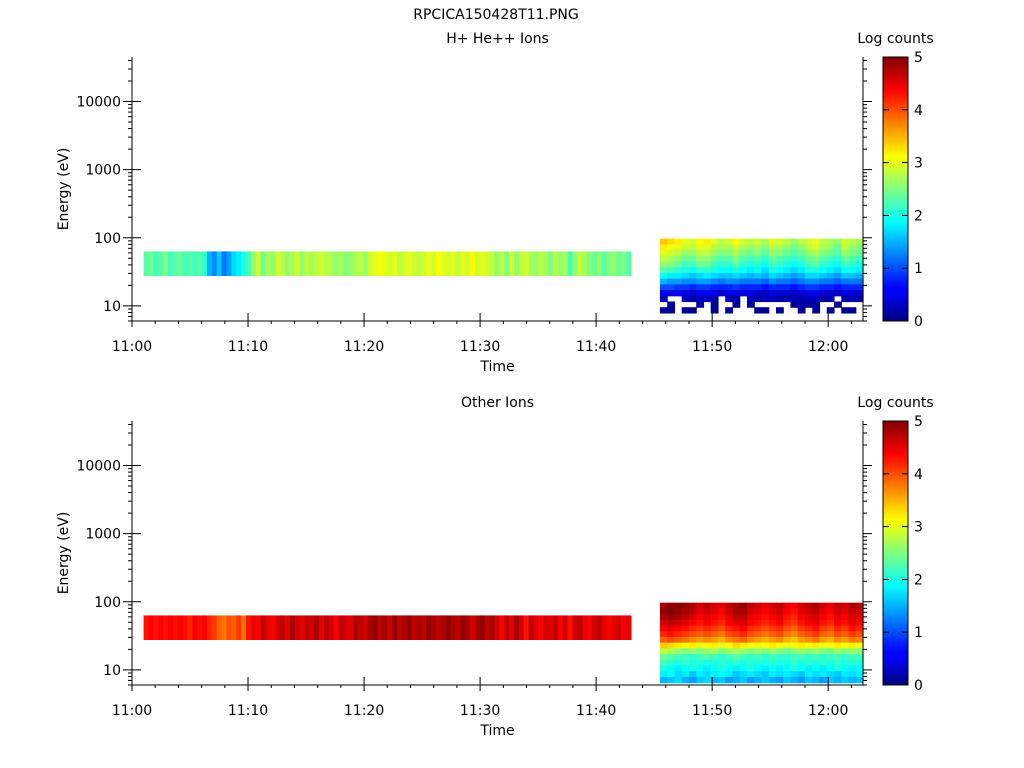  I want to click on y-axis-label: Energy (eV), so click(64, 189).